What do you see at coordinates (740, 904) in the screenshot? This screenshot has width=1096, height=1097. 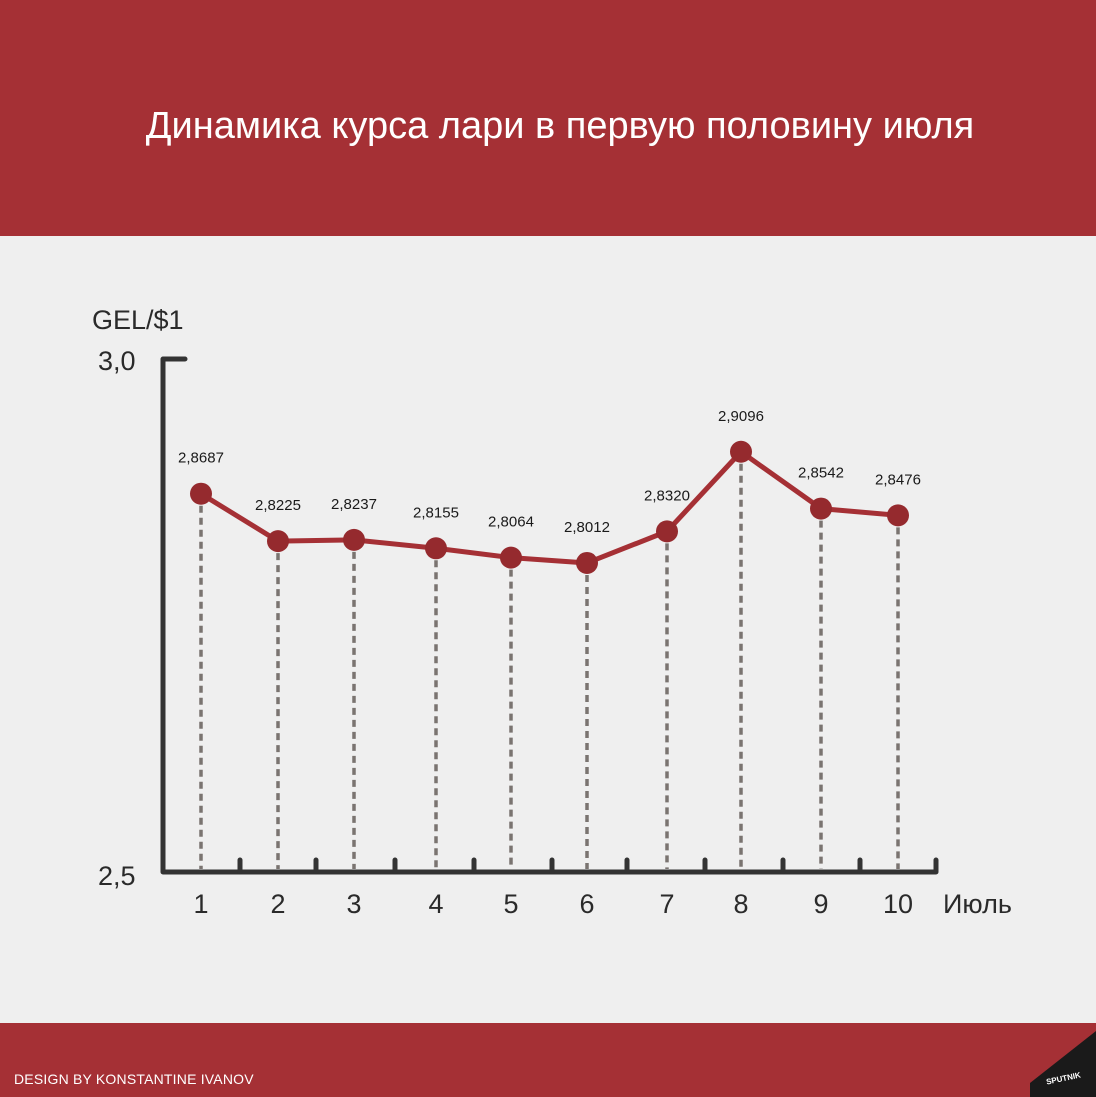 I see `x-tick-label: 8` at bounding box center [740, 904].